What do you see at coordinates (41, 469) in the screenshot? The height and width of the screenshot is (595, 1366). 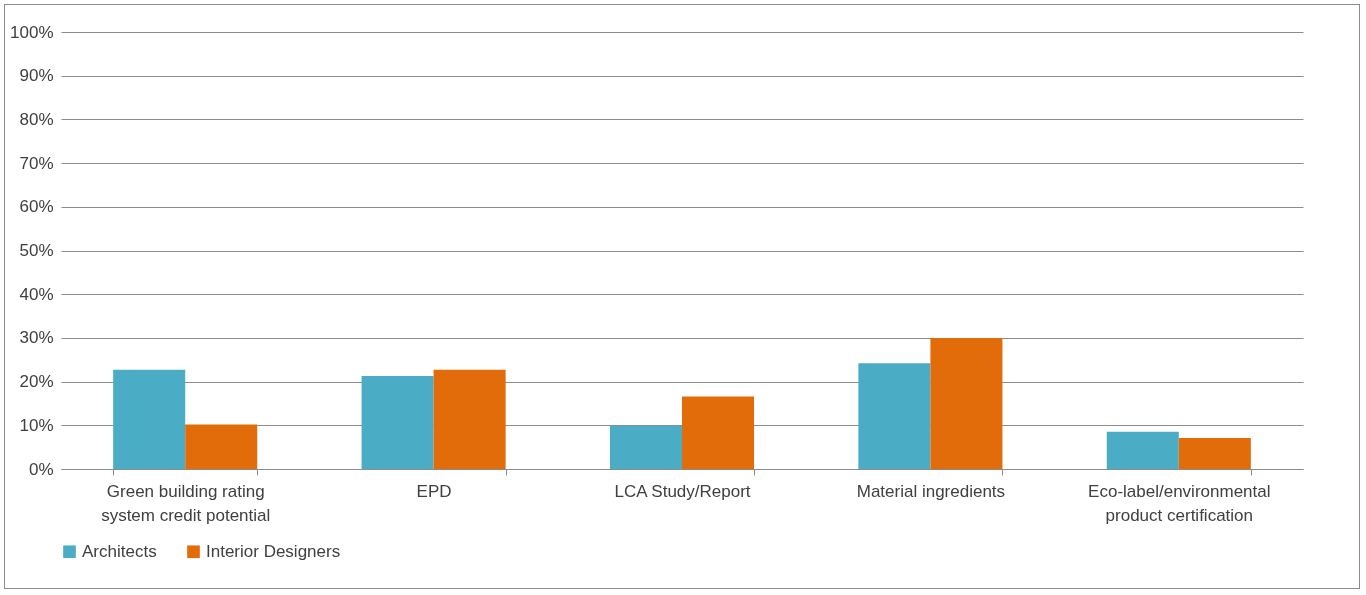 I see `y-tick-label: 0%` at bounding box center [41, 469].